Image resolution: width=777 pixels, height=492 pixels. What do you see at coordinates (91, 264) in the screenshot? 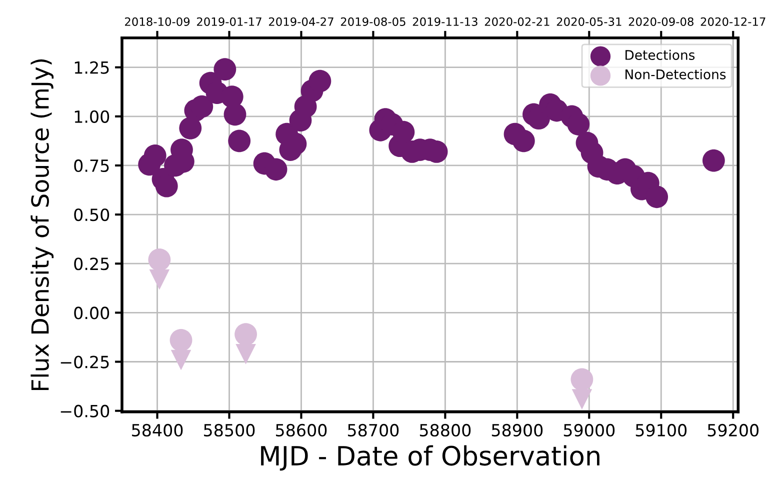
I see `y-tick-label: 0.25` at bounding box center [91, 264].